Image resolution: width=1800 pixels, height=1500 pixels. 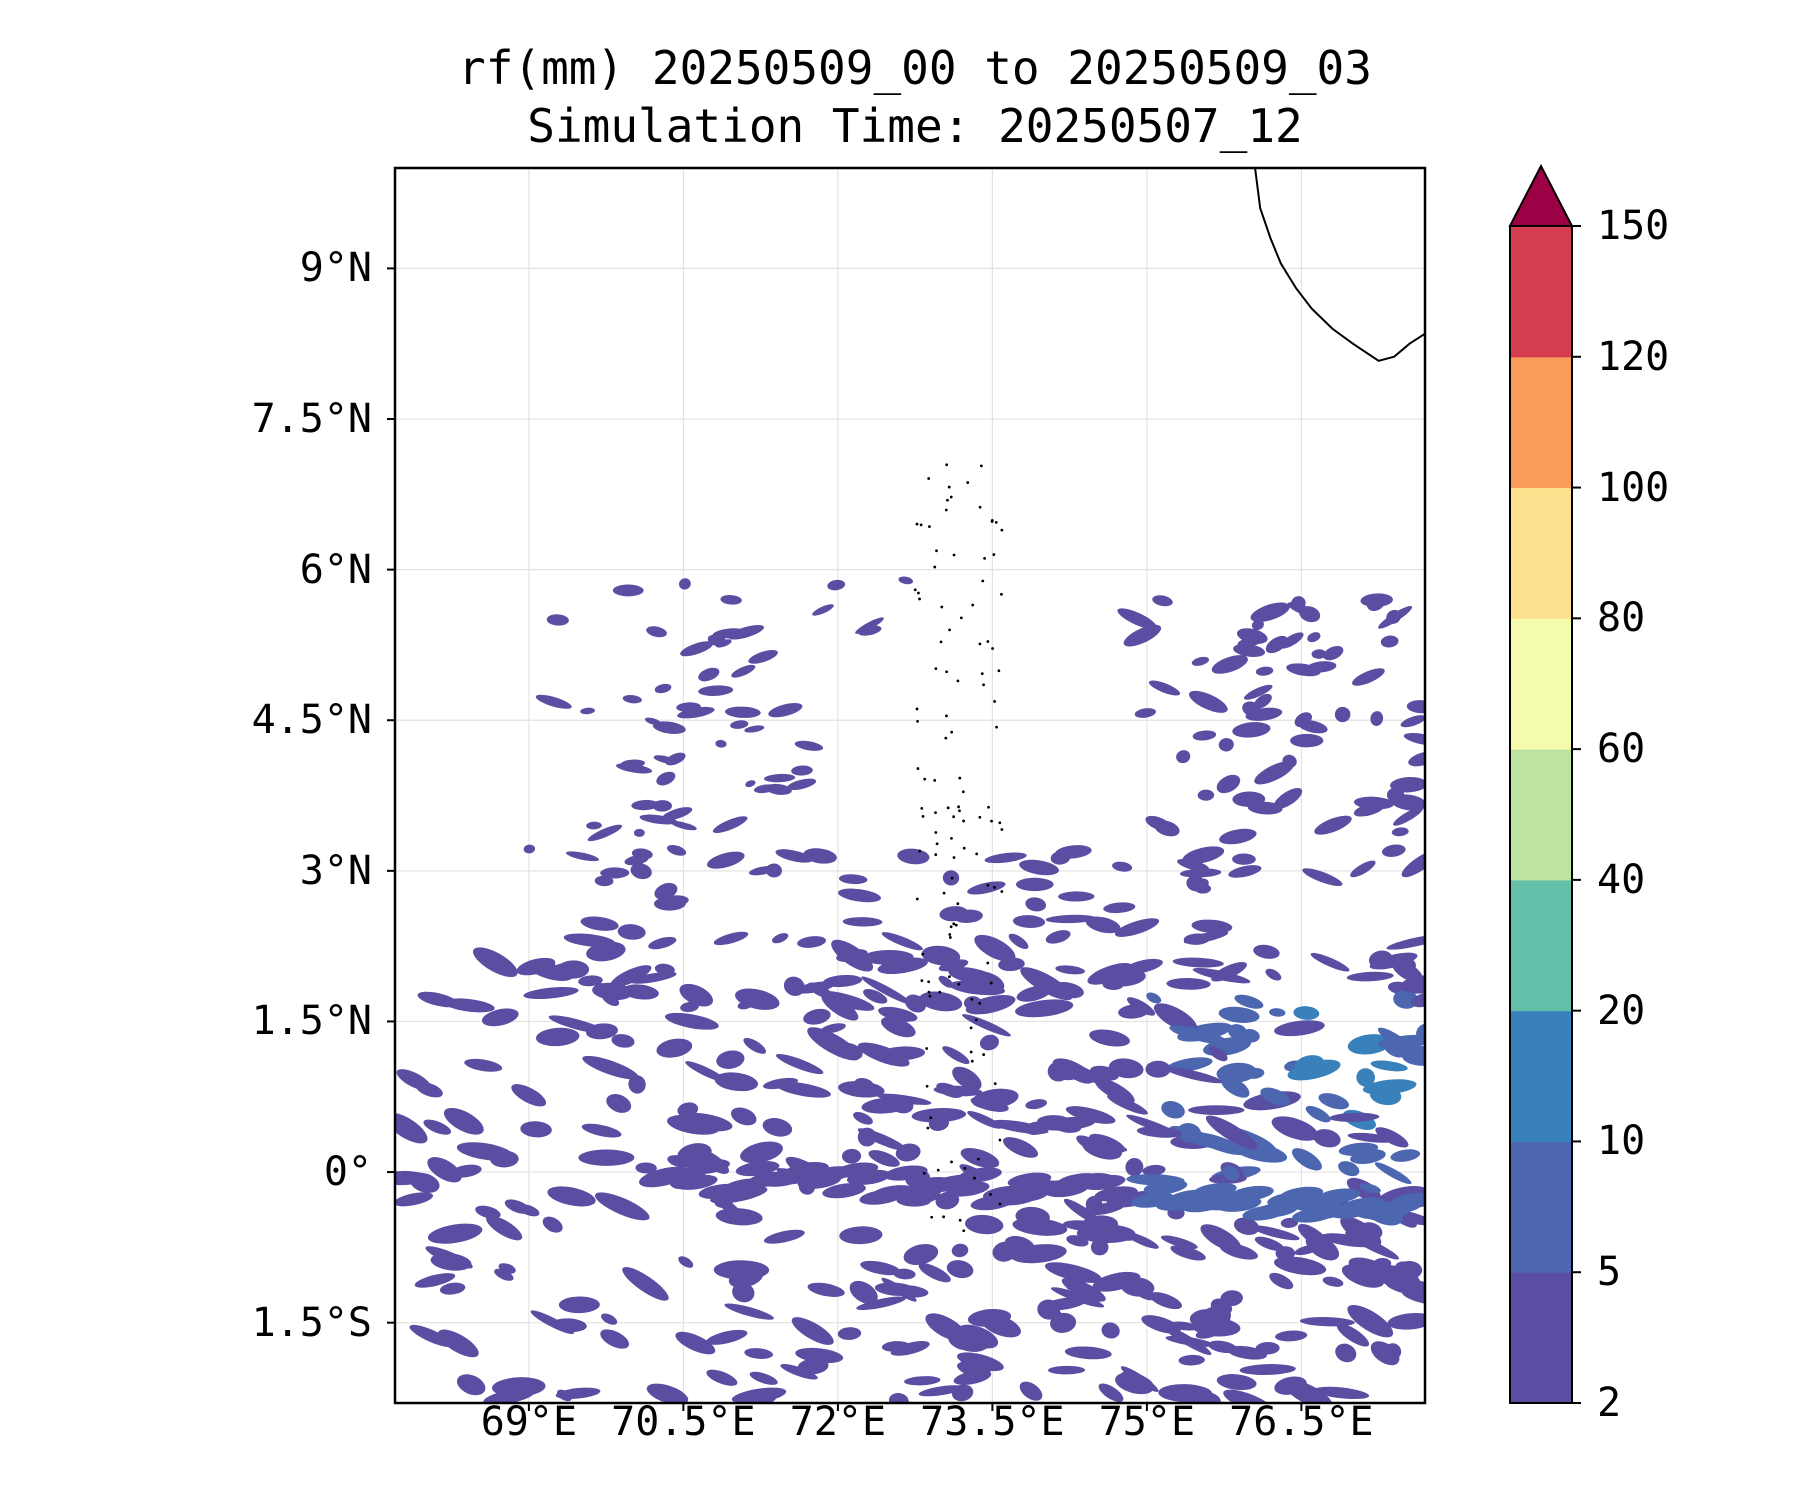 What do you see at coordinates (1339, 265) in the screenshot?
I see `india-coastline` at bounding box center [1339, 265].